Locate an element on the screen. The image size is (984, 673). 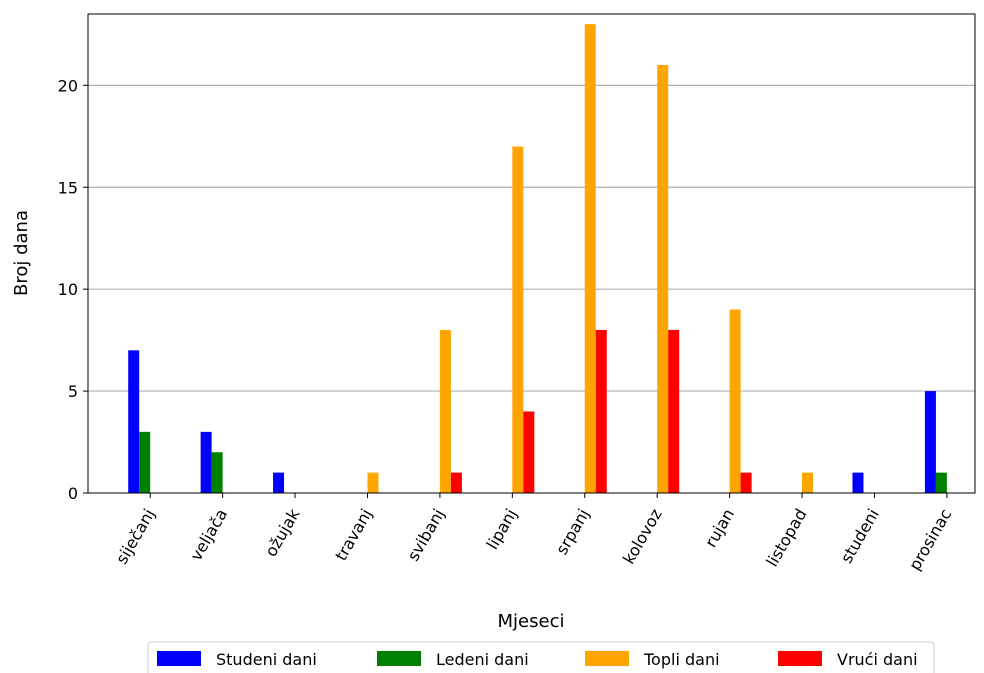
legend-label: Vrući dani is located at coordinates (877, 659).